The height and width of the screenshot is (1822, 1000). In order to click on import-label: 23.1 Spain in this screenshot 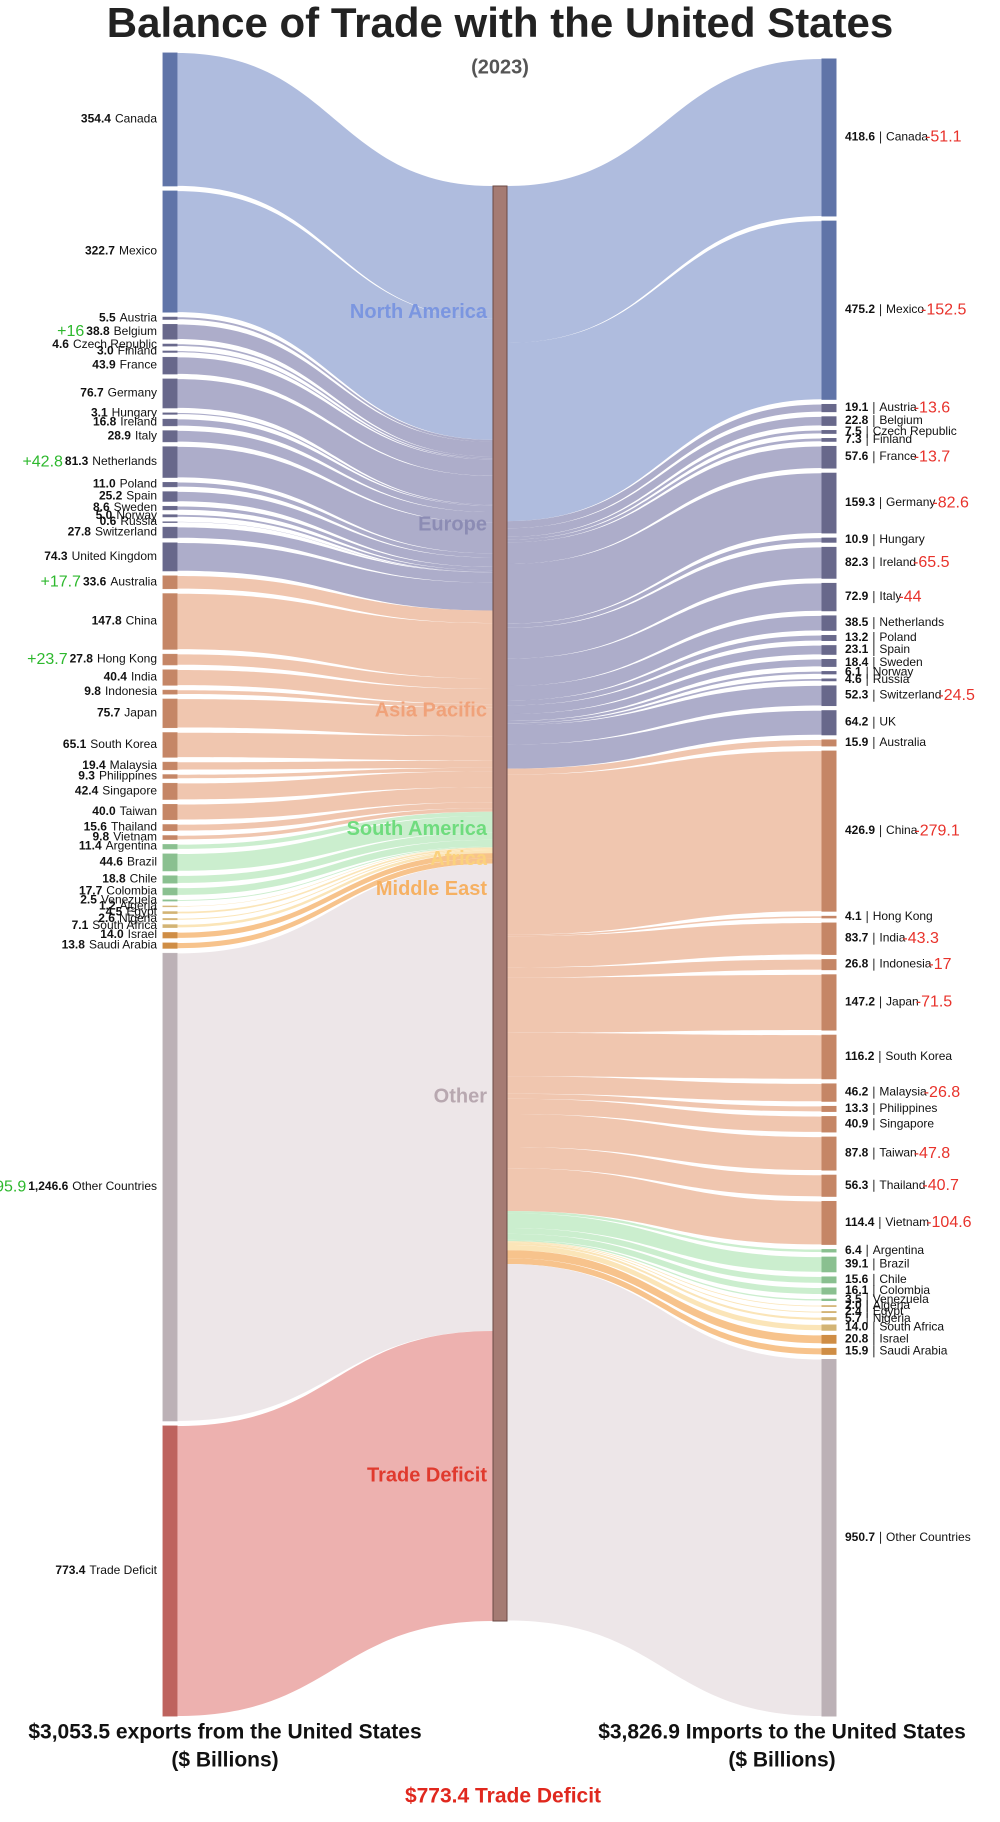, I will do `click(877, 649)`.